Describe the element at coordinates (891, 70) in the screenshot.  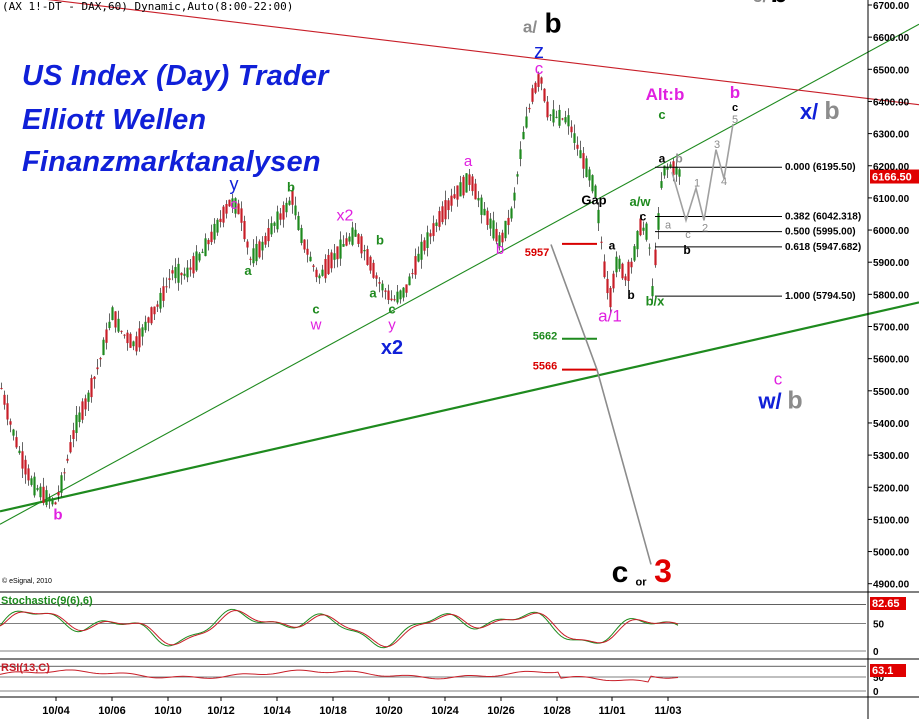
I see `price-tick-label: 6500.00` at that location.